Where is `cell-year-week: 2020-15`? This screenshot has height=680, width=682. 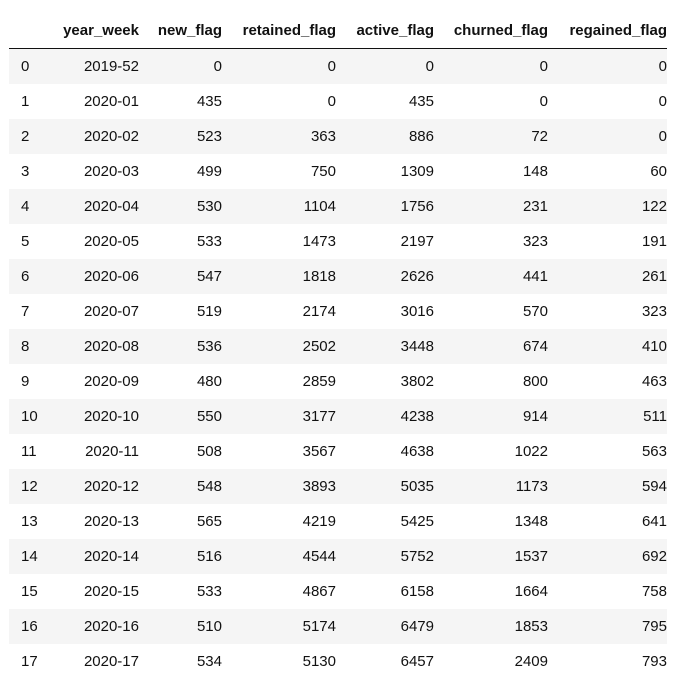
cell-year-week: 2020-15 is located at coordinates (111, 591).